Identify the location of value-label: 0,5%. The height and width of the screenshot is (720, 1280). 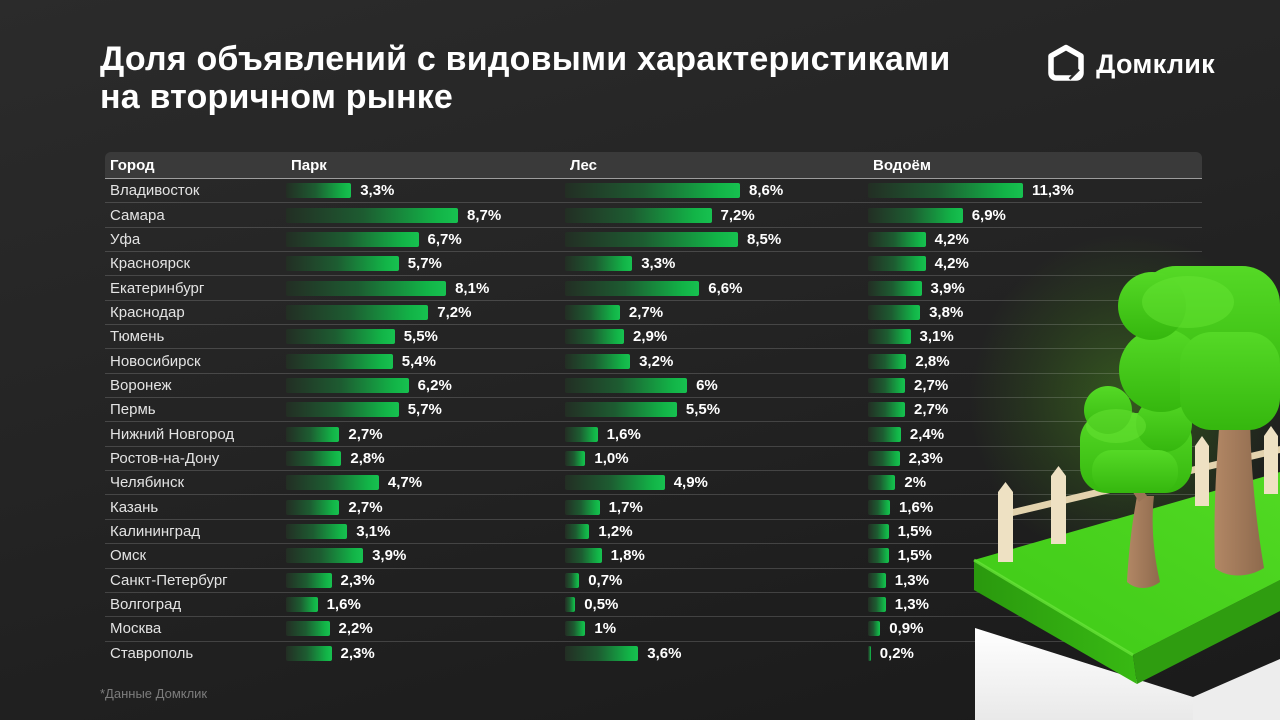
(601, 605).